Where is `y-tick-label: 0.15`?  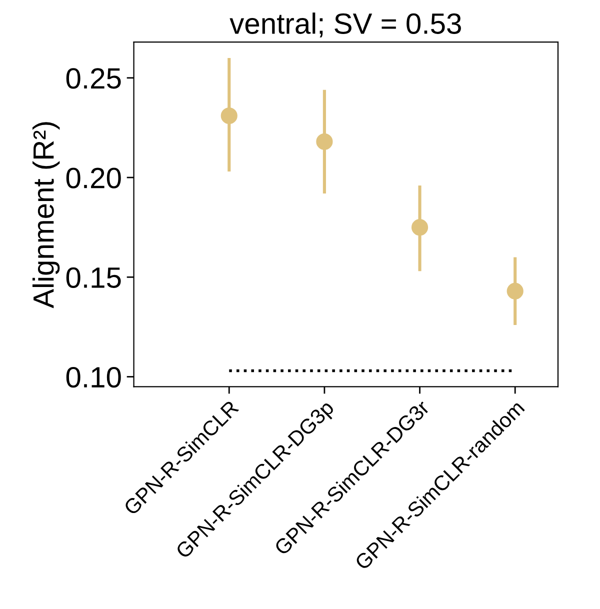
y-tick-label: 0.15 is located at coordinates (93, 277).